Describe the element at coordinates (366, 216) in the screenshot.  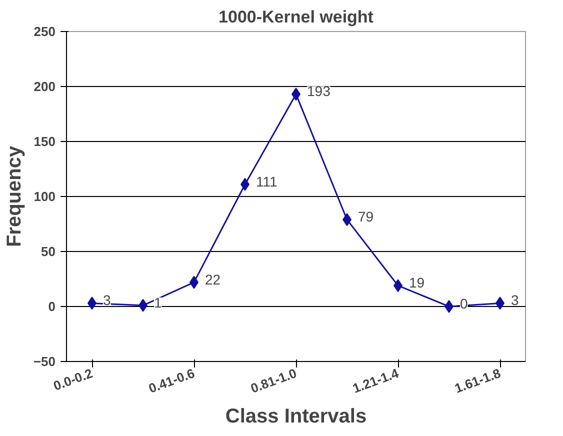
I see `data-label: 79` at that location.